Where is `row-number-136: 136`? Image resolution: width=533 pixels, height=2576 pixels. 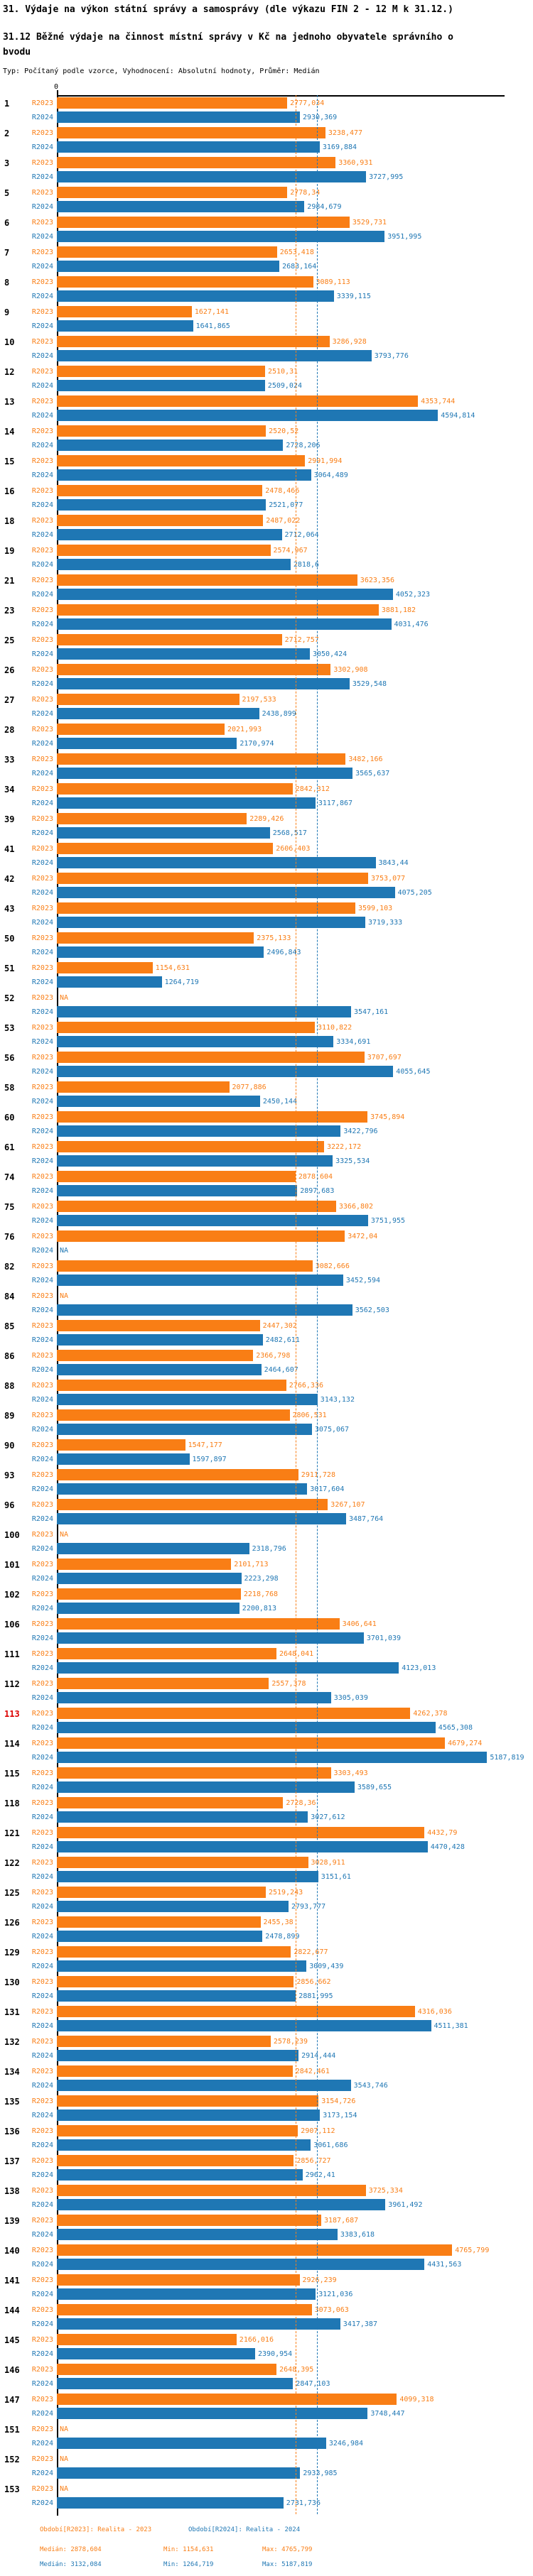 row-number-136: 136 is located at coordinates (12, 2131).